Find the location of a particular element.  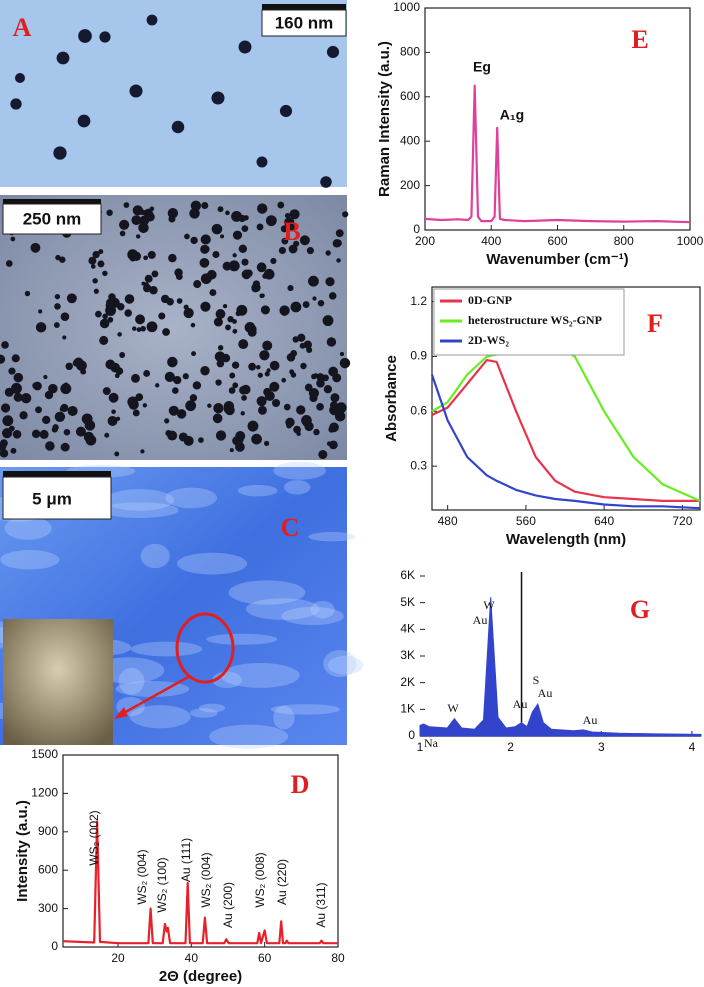

y-axis-title: Absorbance is located at coordinates (391, 398).